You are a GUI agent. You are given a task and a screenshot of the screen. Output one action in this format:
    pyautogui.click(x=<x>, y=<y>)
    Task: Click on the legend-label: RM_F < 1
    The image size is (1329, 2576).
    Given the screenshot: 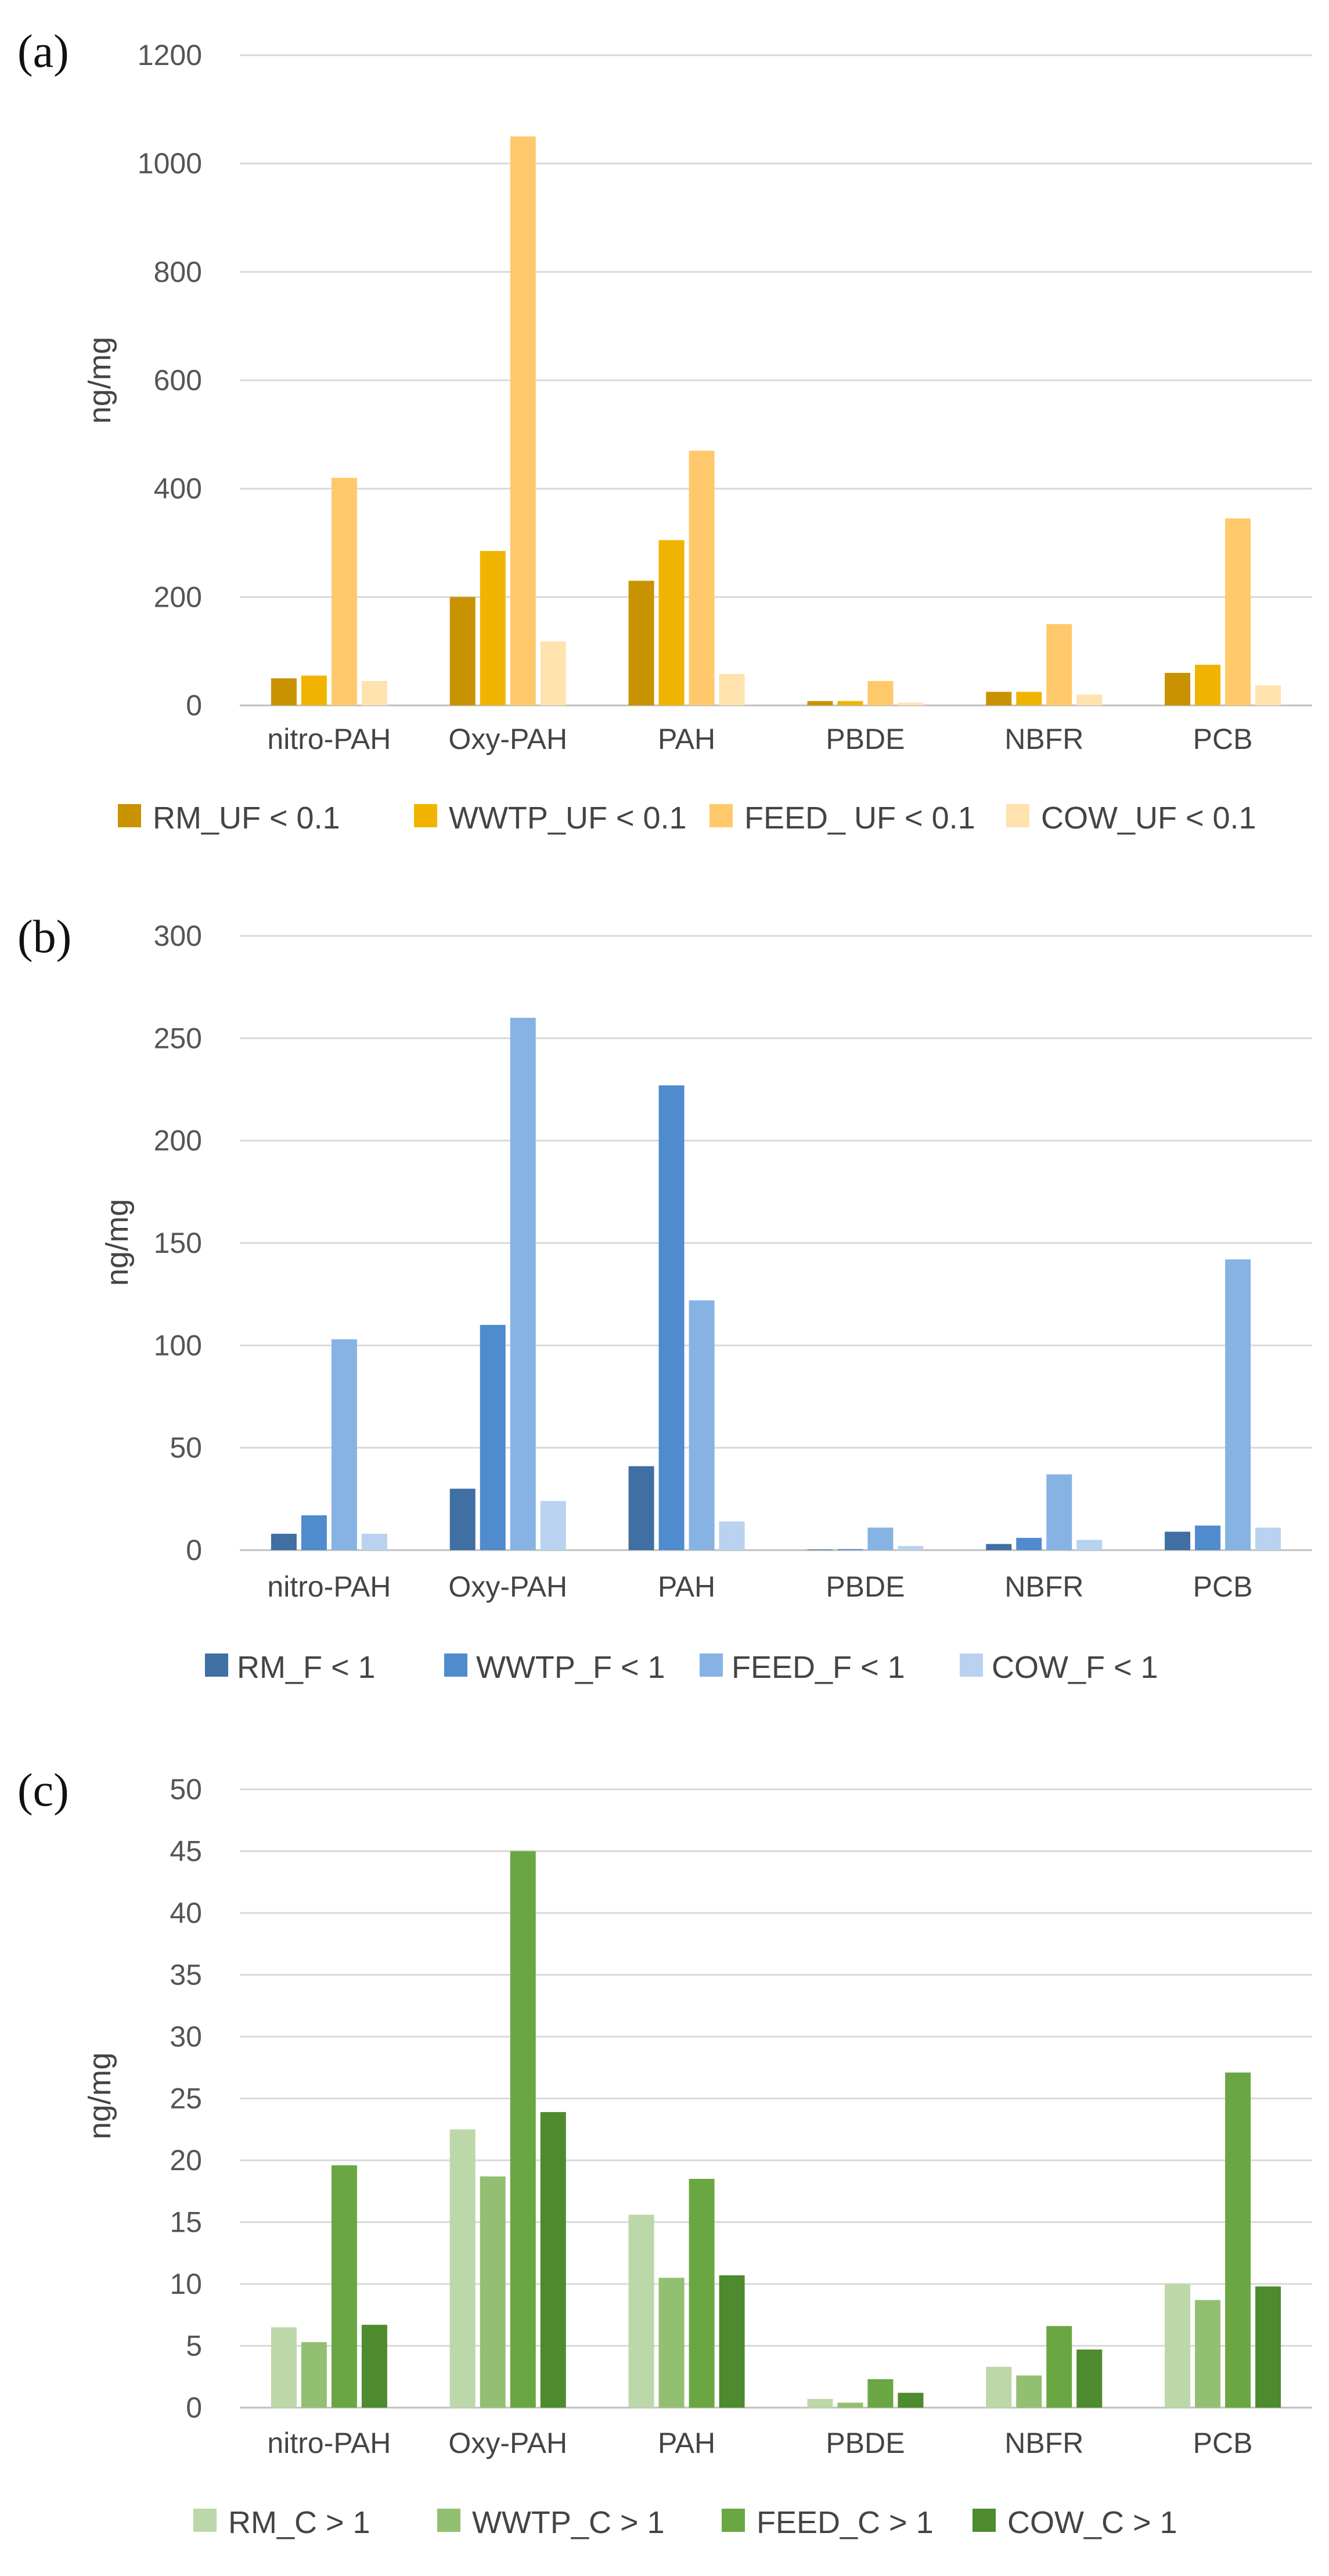 What is the action you would take?
    pyautogui.click(x=306, y=1667)
    